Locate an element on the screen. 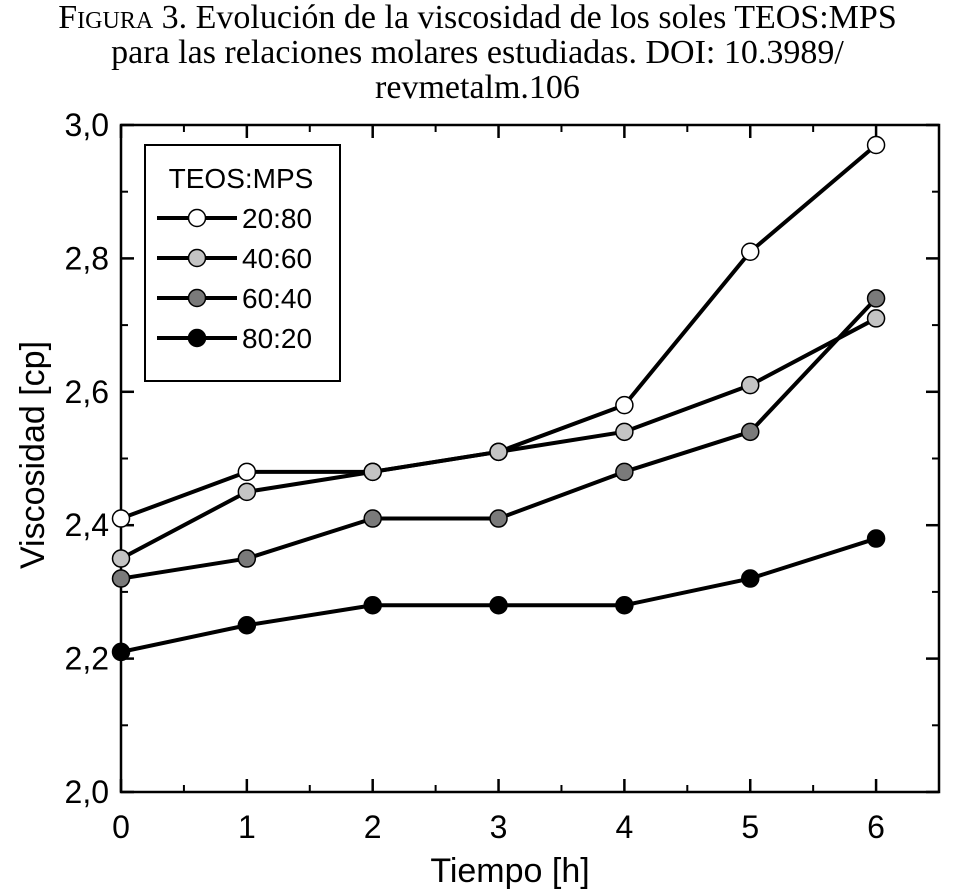  y-tick-label: 2,4 is located at coordinates (87, 525).